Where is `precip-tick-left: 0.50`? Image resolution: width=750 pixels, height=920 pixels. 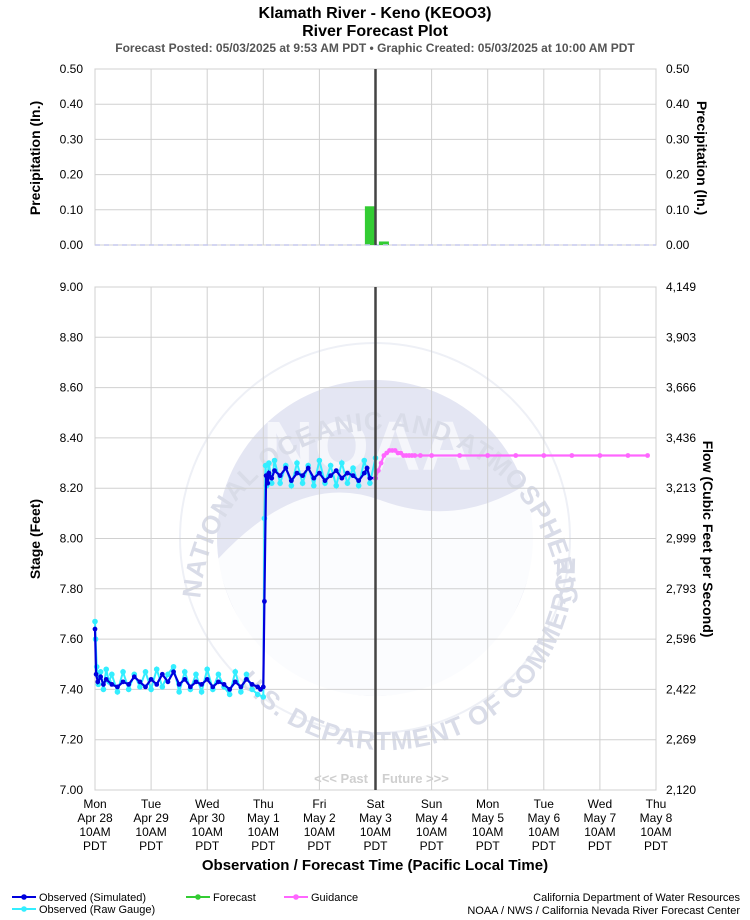 precip-tick-left: 0.50 is located at coordinates (72, 69).